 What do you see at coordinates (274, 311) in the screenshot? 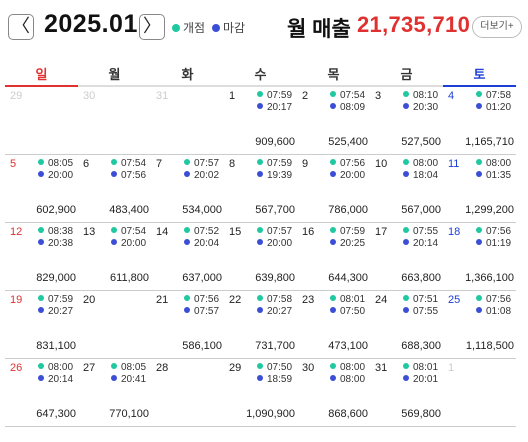
I see `close-time: 20:27` at bounding box center [274, 311].